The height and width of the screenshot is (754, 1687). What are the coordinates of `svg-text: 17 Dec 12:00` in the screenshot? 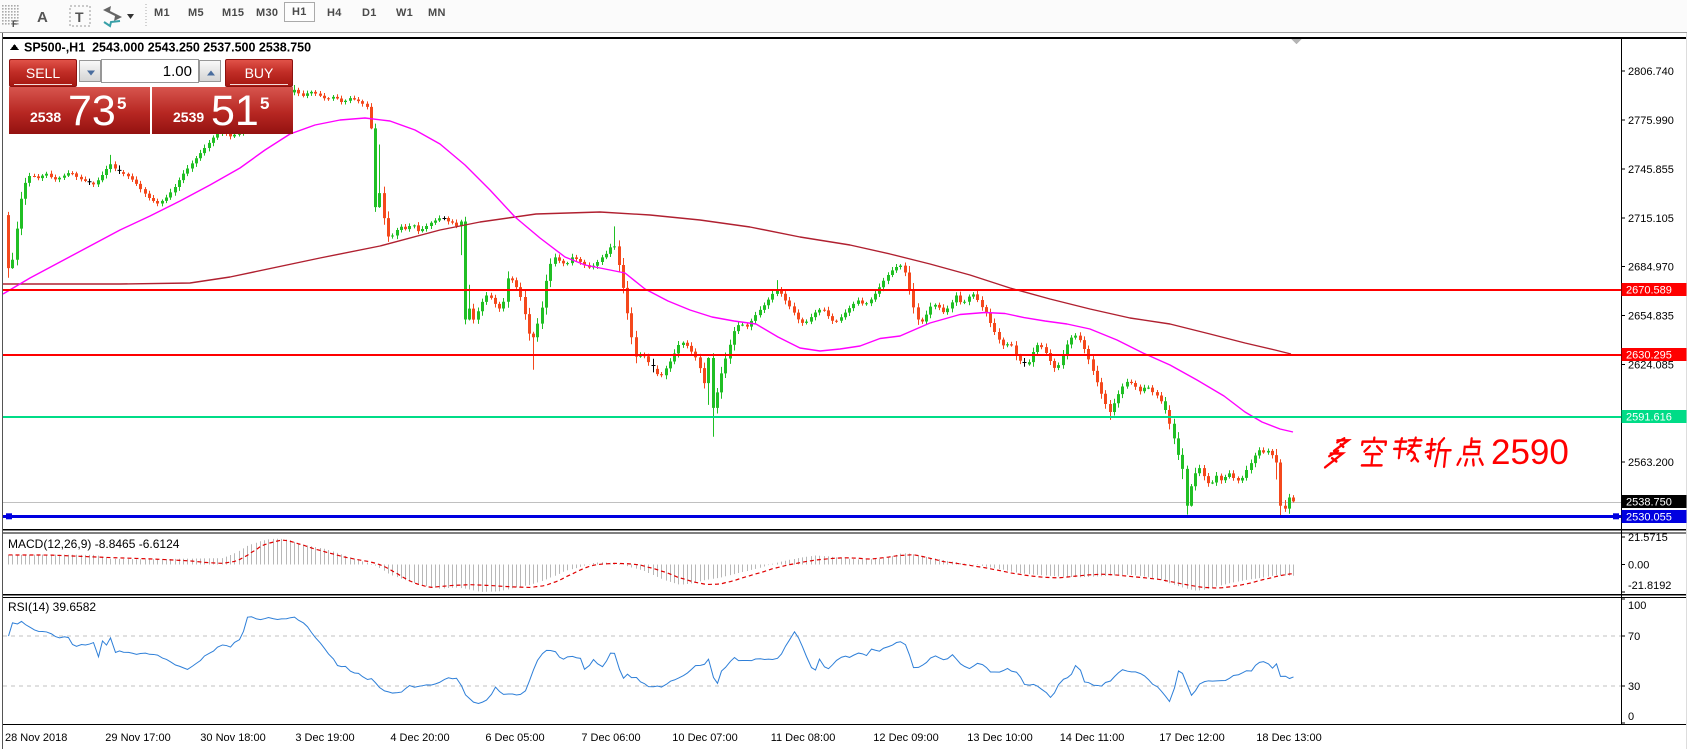 It's located at (1191, 738).